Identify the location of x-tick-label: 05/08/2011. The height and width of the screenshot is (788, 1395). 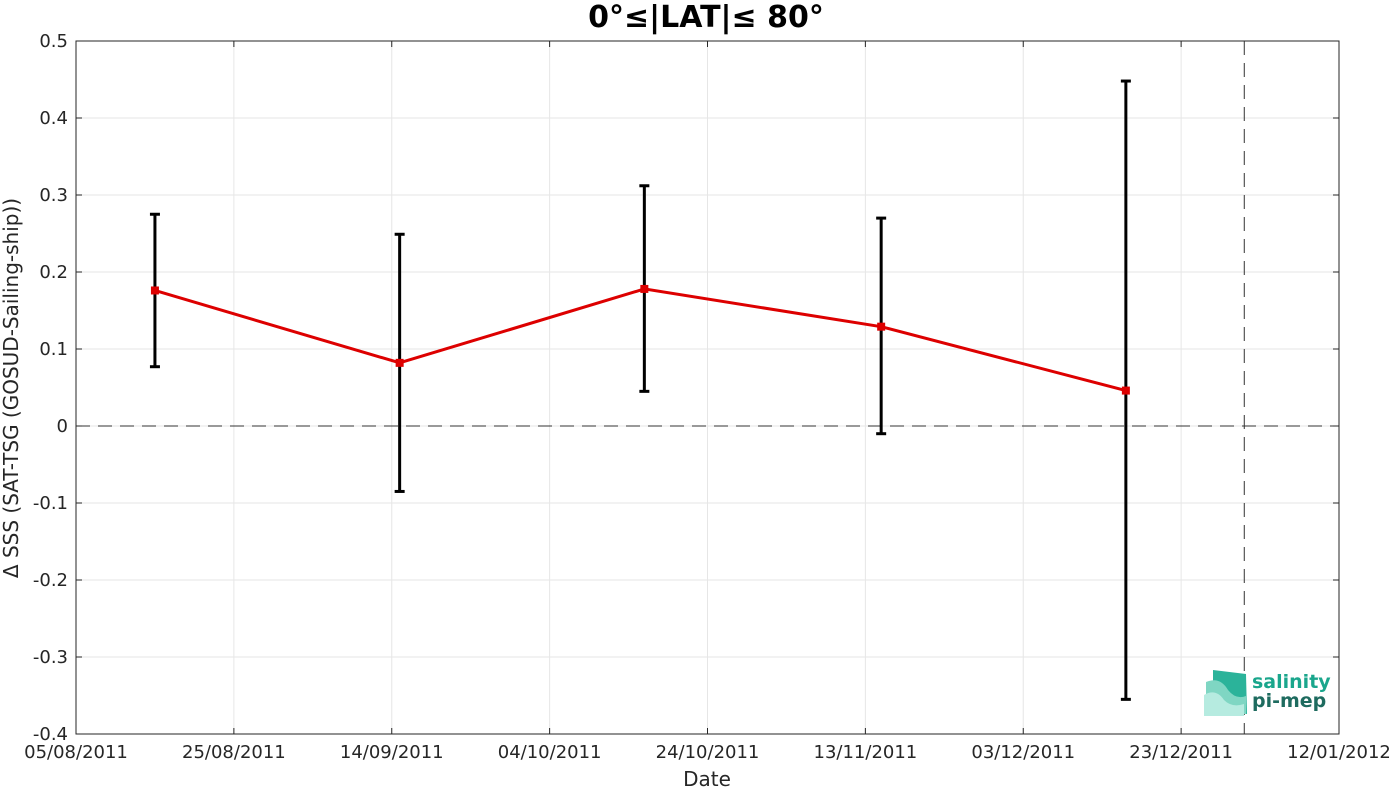
(76, 752).